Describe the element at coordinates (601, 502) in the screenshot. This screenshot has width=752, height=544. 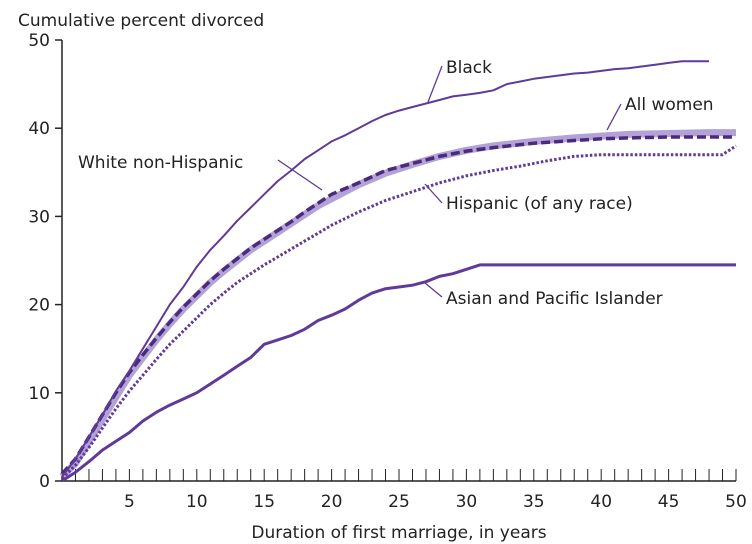
I see `x-tick-label-40: 40` at that location.